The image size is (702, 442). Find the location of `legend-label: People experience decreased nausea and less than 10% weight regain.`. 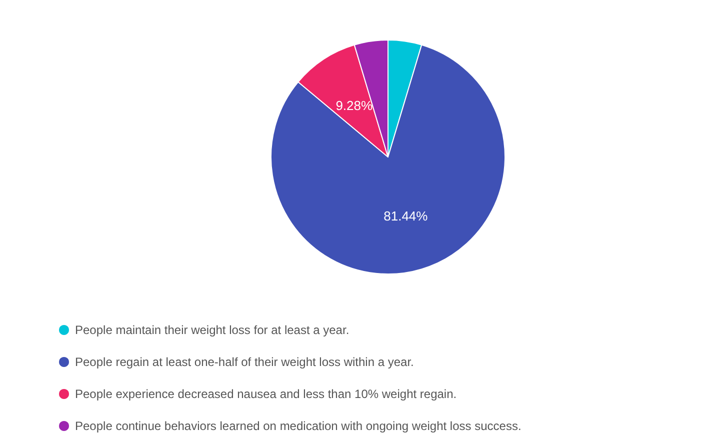

legend-label: People experience decreased nausea and less than 10% weight regain. is located at coordinates (266, 394).